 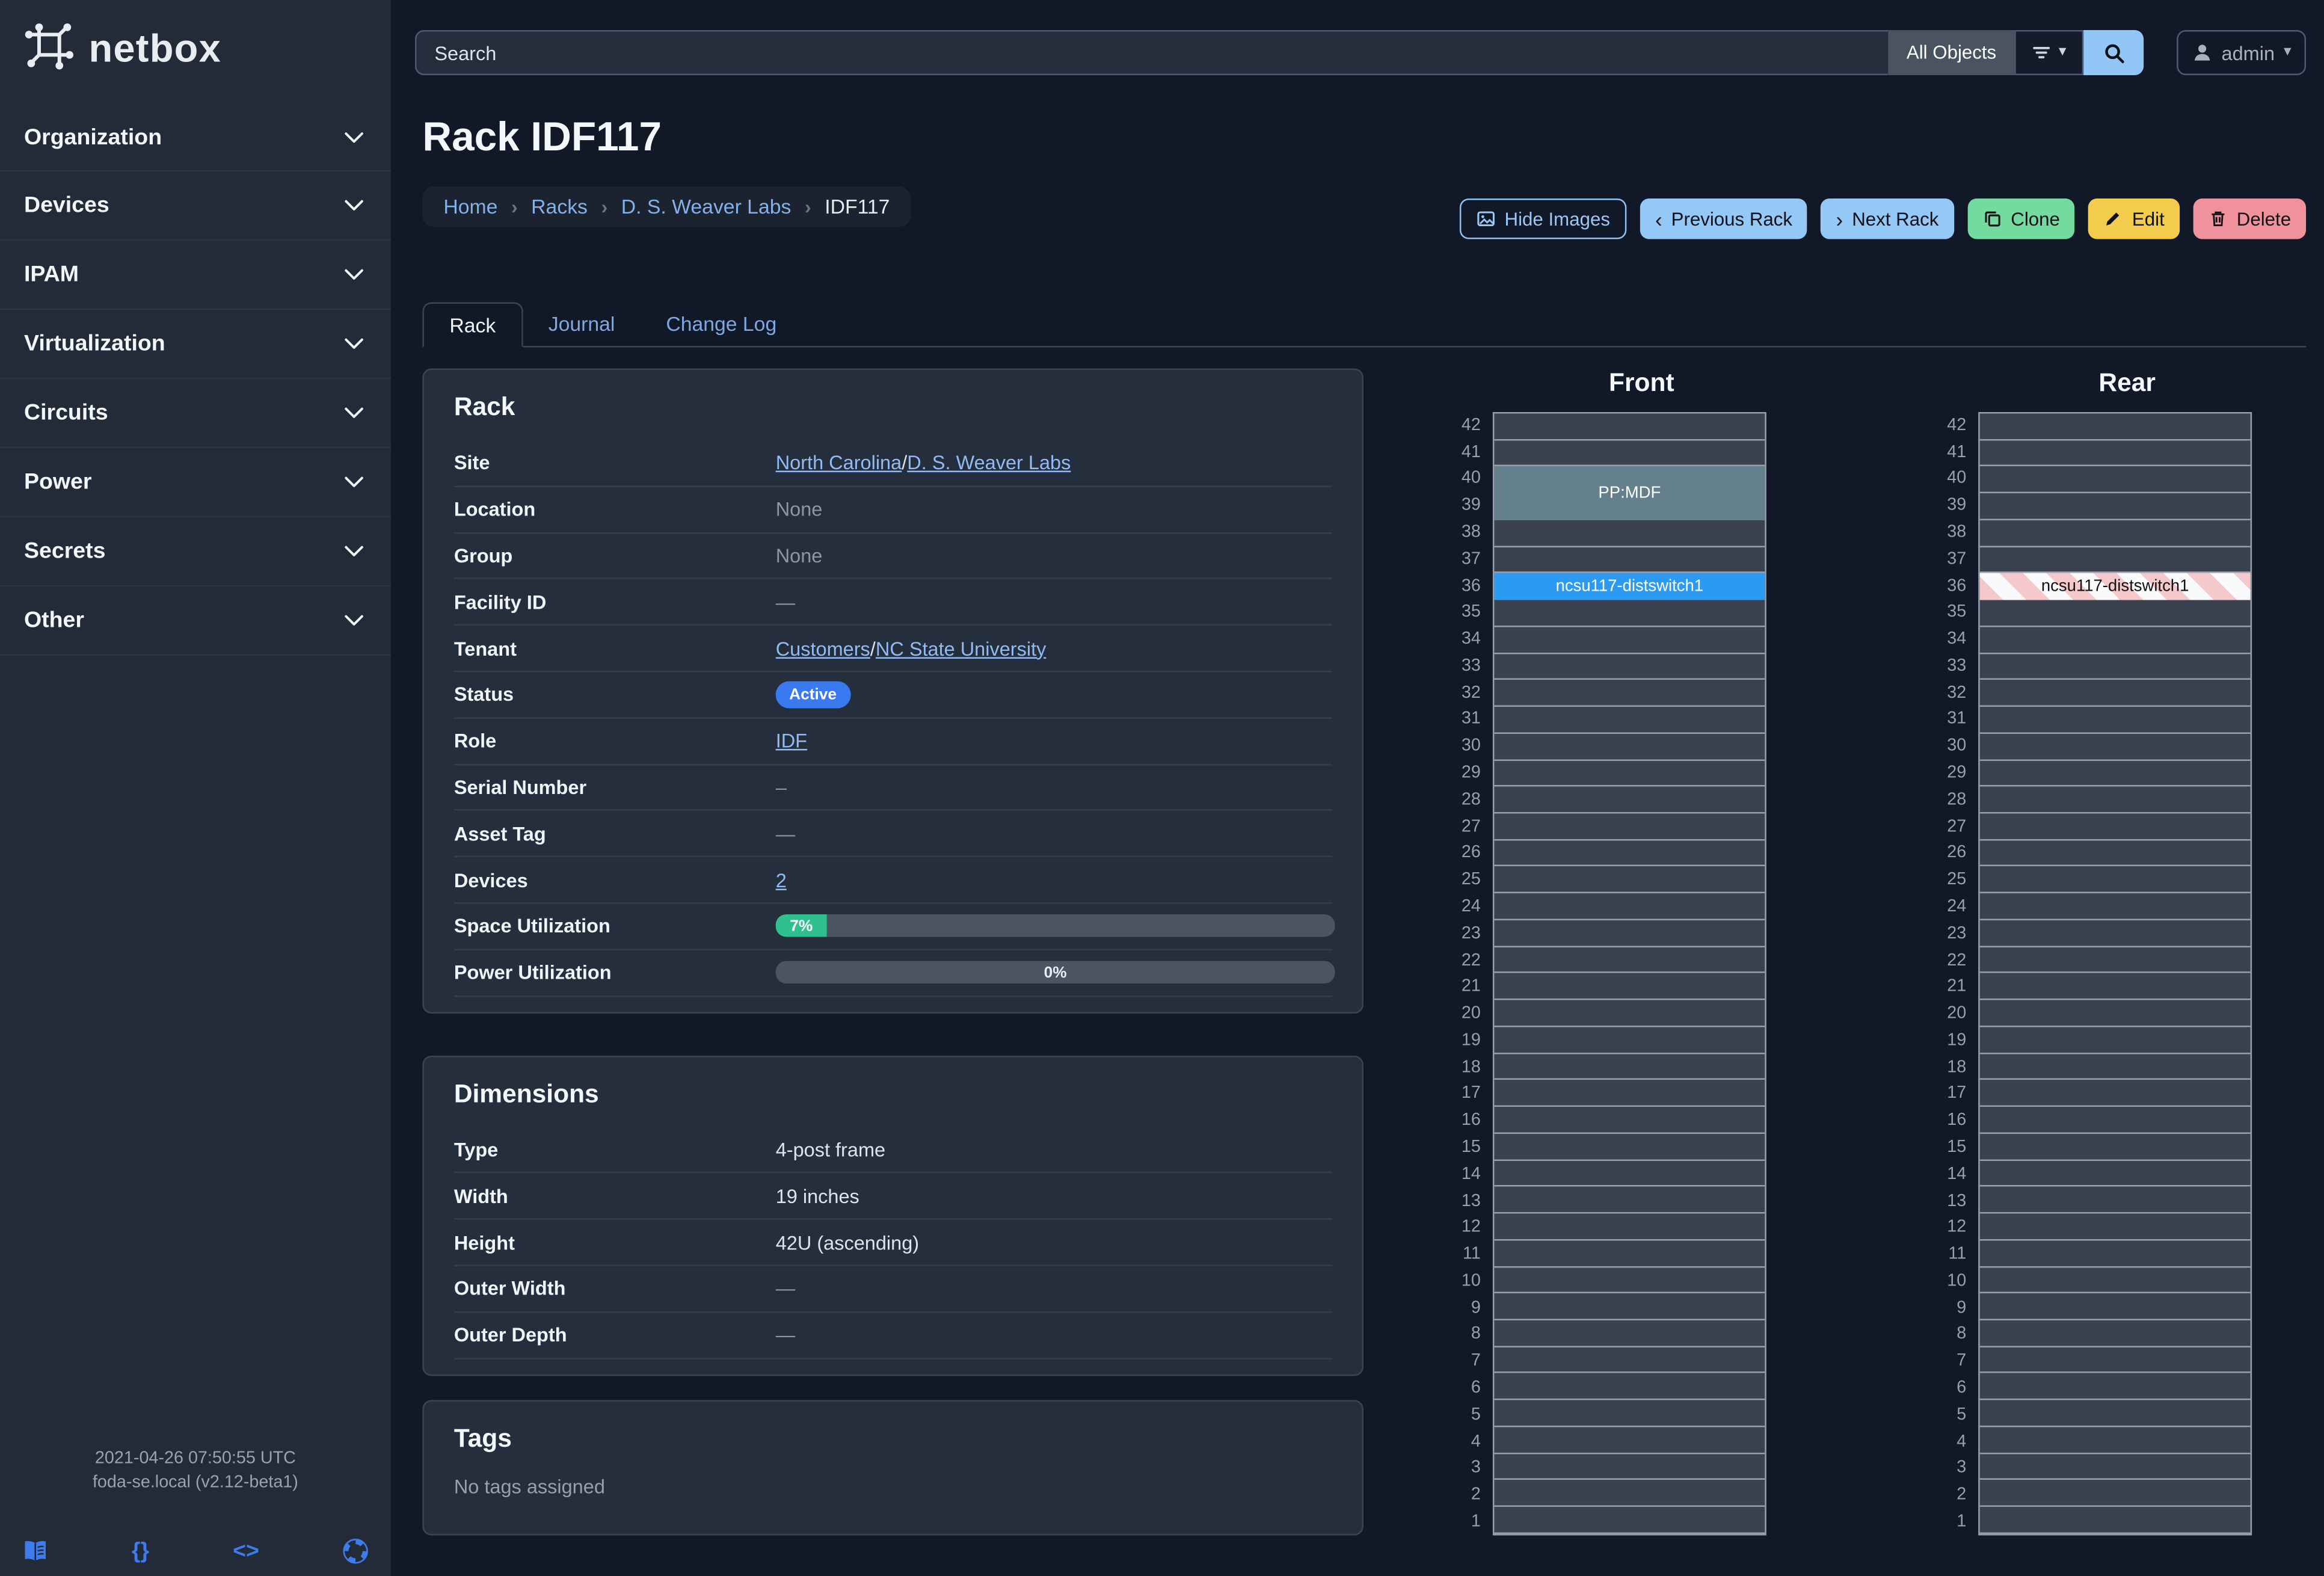 What do you see at coordinates (473, 325) in the screenshot?
I see `tab-rack: Rack` at bounding box center [473, 325].